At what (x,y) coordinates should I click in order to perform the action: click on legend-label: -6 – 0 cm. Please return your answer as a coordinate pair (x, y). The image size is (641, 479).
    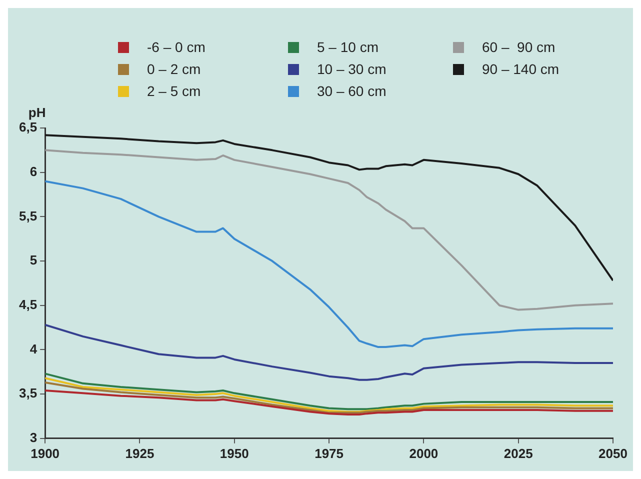
    Looking at the image, I should click on (176, 47).